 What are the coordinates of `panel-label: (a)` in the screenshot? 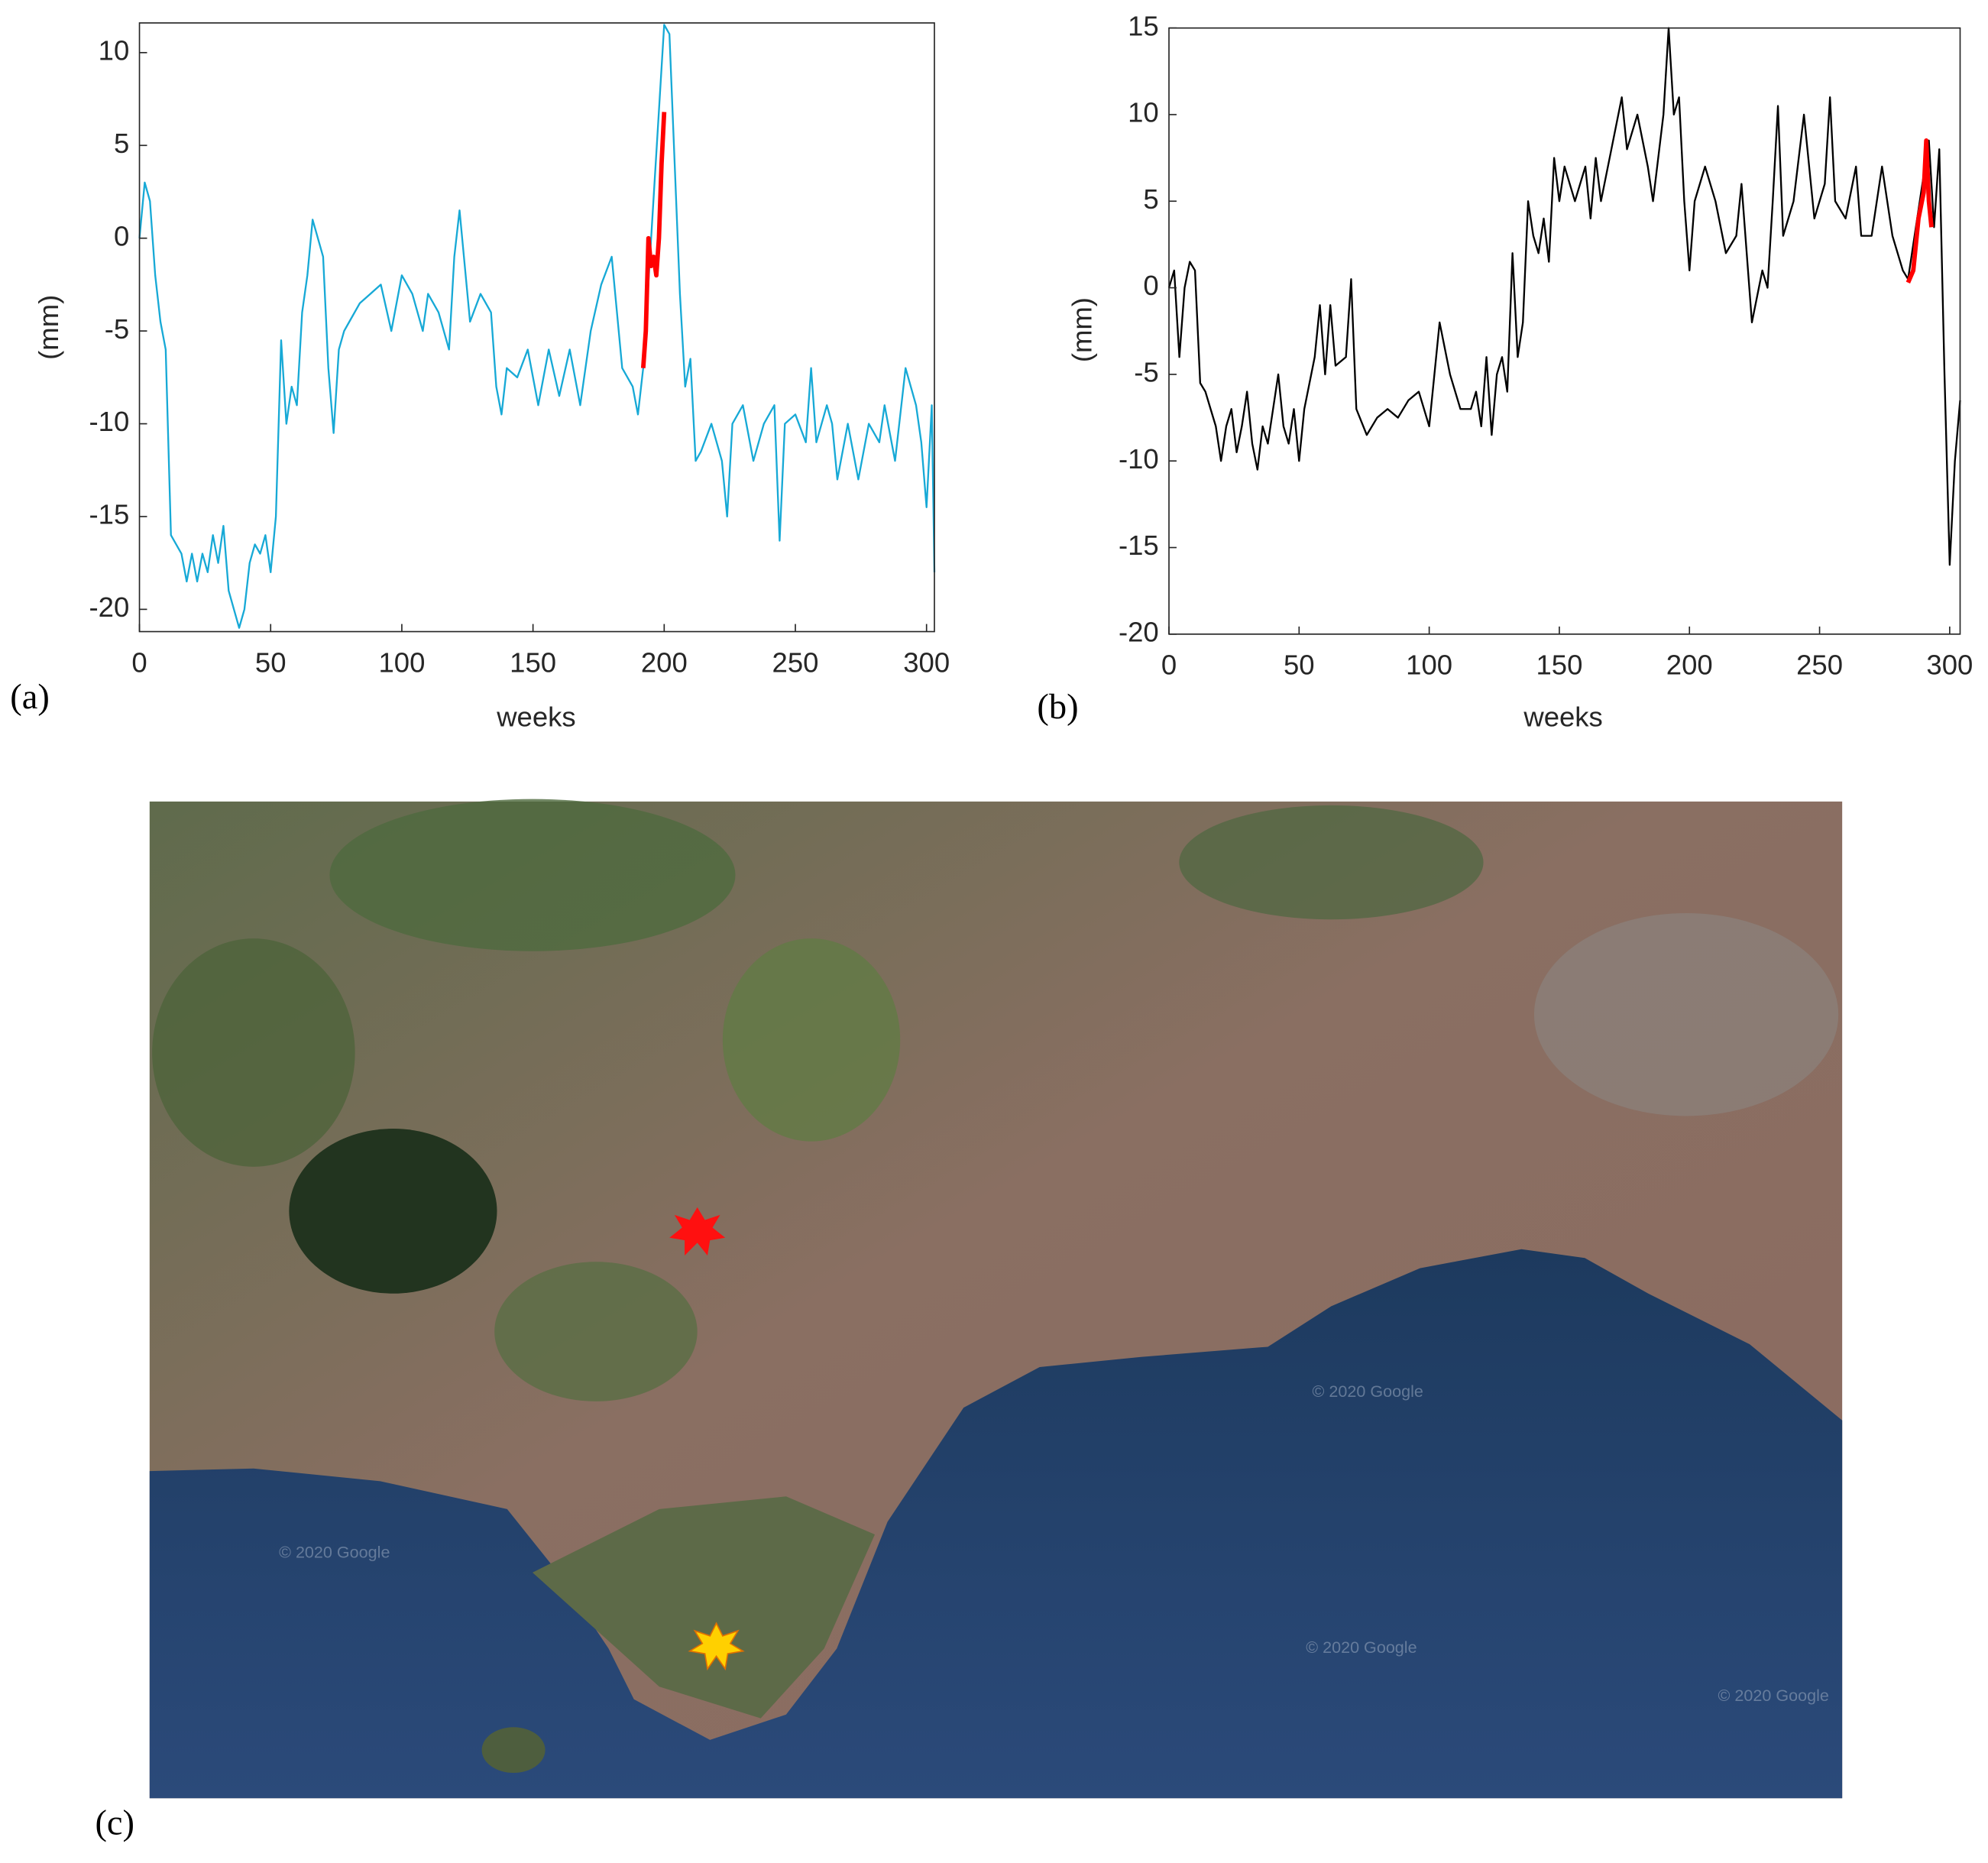 It's located at (30, 698).